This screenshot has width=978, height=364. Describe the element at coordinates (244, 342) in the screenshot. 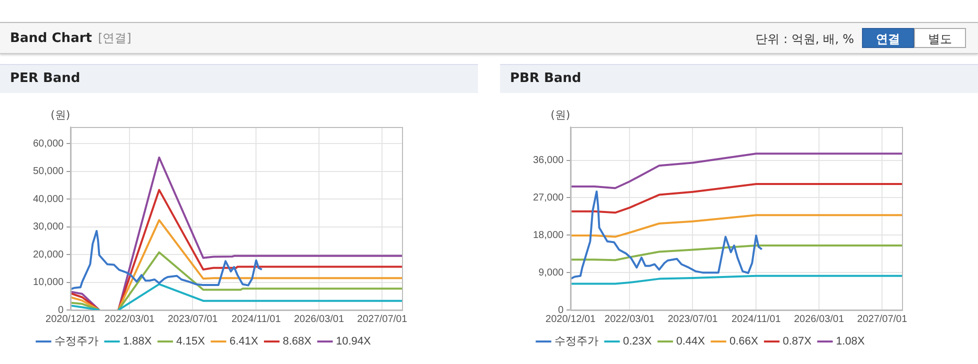

I see `legend-label: 6.41X` at that location.